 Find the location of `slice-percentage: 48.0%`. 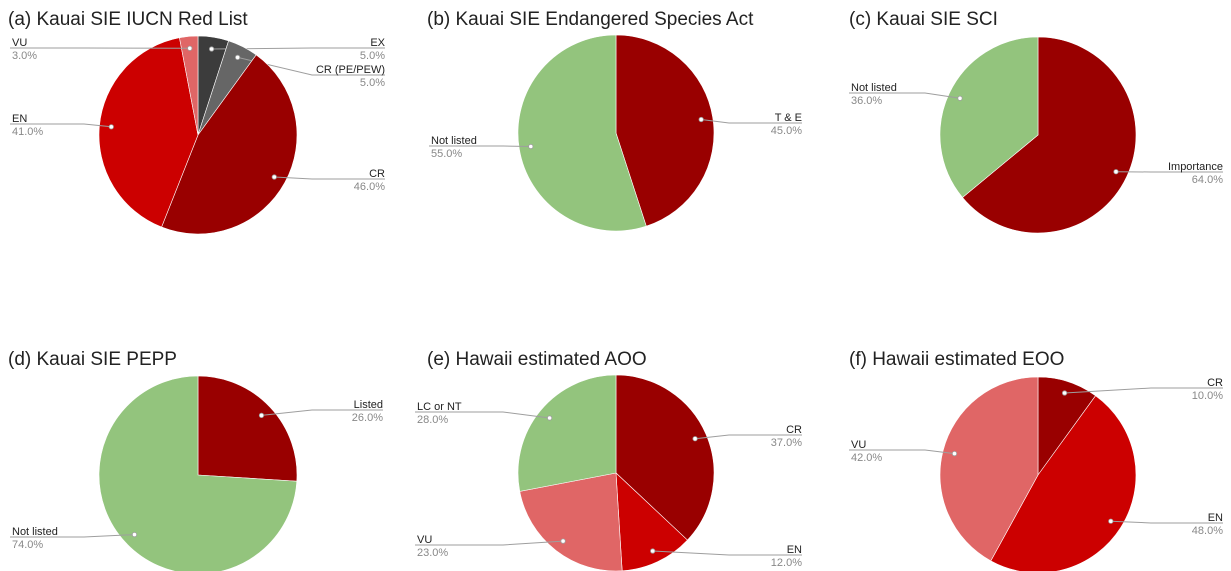

slice-percentage: 48.0% is located at coordinates (1207, 531).